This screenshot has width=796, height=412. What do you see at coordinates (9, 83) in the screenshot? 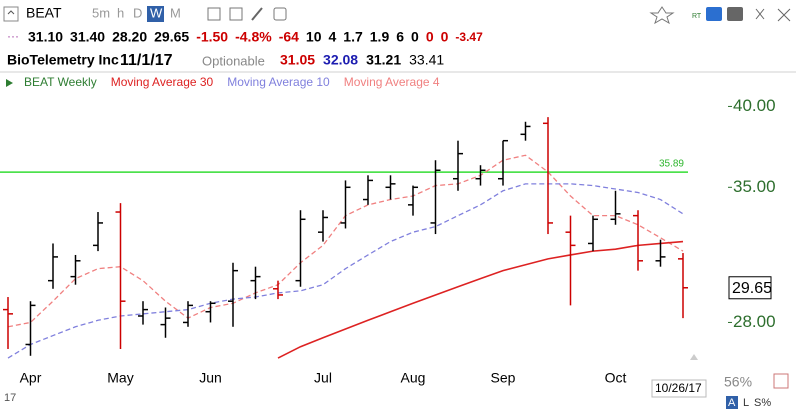
I see `legend-arrow` at bounding box center [9, 83].